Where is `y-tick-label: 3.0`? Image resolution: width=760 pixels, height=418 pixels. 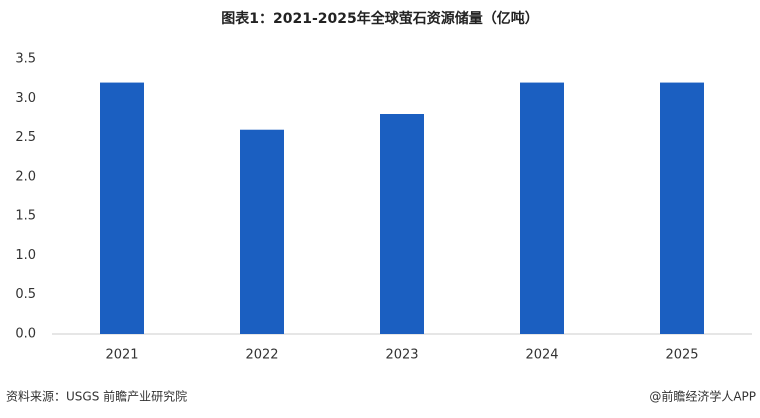
y-tick-label: 3.0 is located at coordinates (25, 98).